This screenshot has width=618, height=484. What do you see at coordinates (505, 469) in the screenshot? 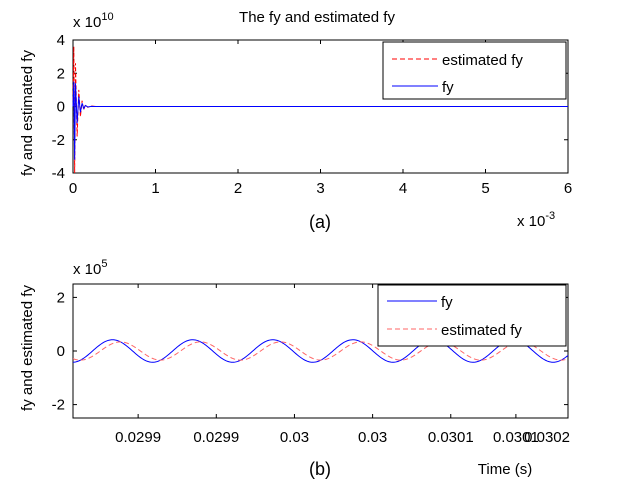
I see `panel-b-xlabel: Time (s)` at bounding box center [505, 469].